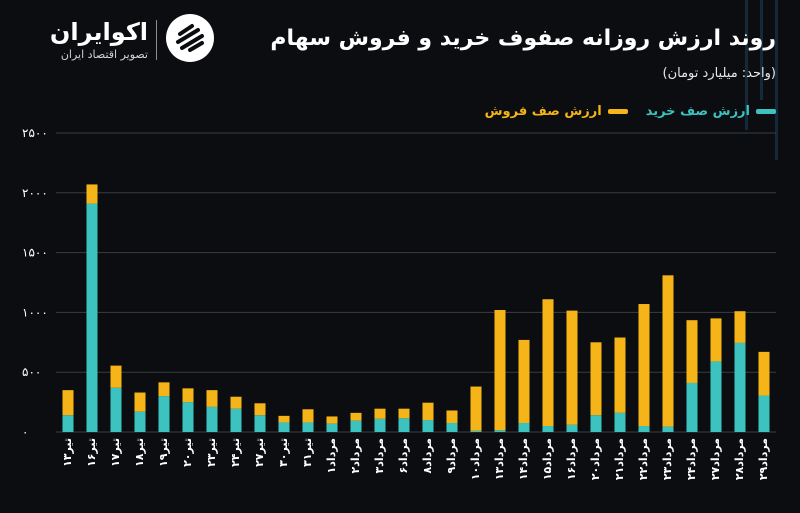 This screenshot has width=800, height=513. I want to click on x-tick-label: تیر۱۸, so click(139, 452).